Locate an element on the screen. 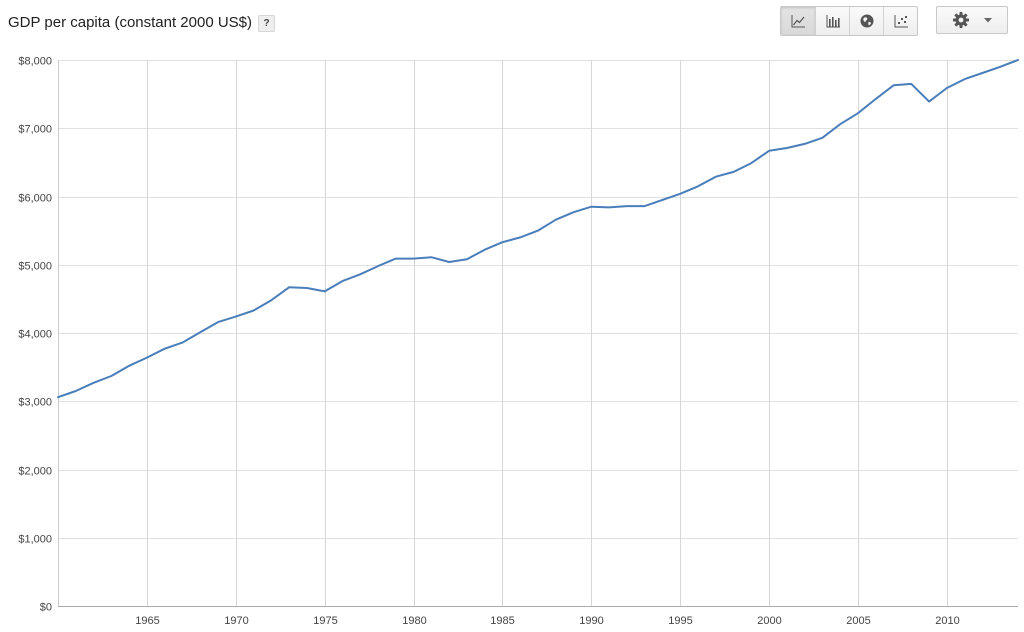 This screenshot has height=632, width=1024. x-tick-label: 2005 is located at coordinates (858, 621).